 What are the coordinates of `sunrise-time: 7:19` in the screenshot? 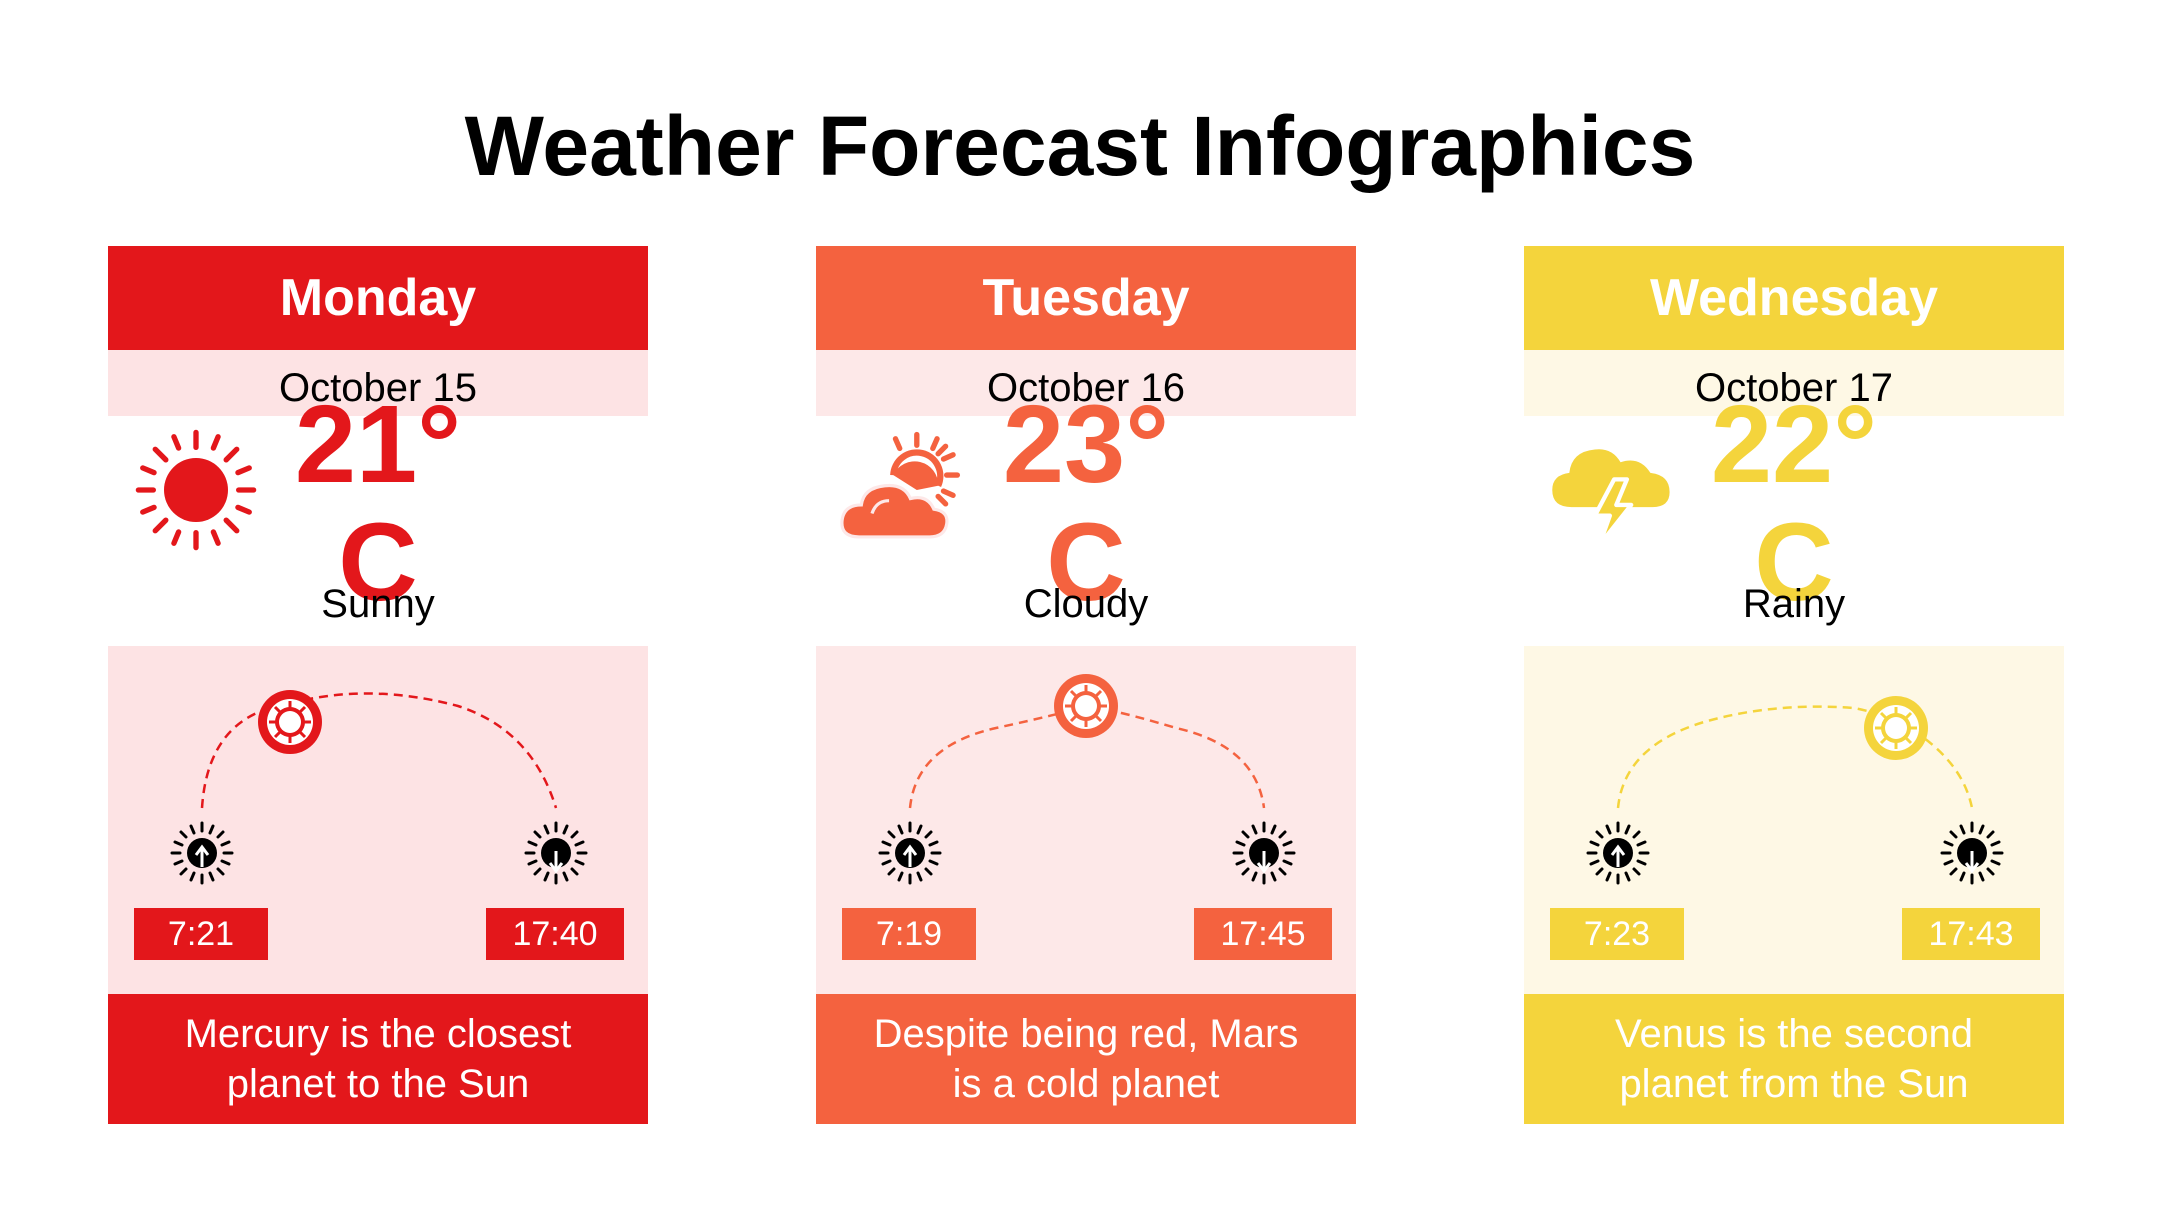 It's located at (909, 934).